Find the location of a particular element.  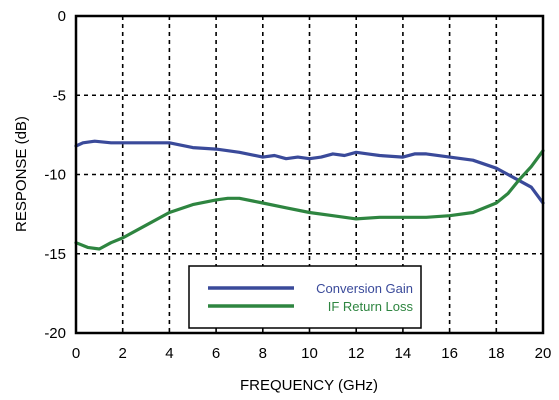

x-tick-label: 2 is located at coordinates (123, 353).